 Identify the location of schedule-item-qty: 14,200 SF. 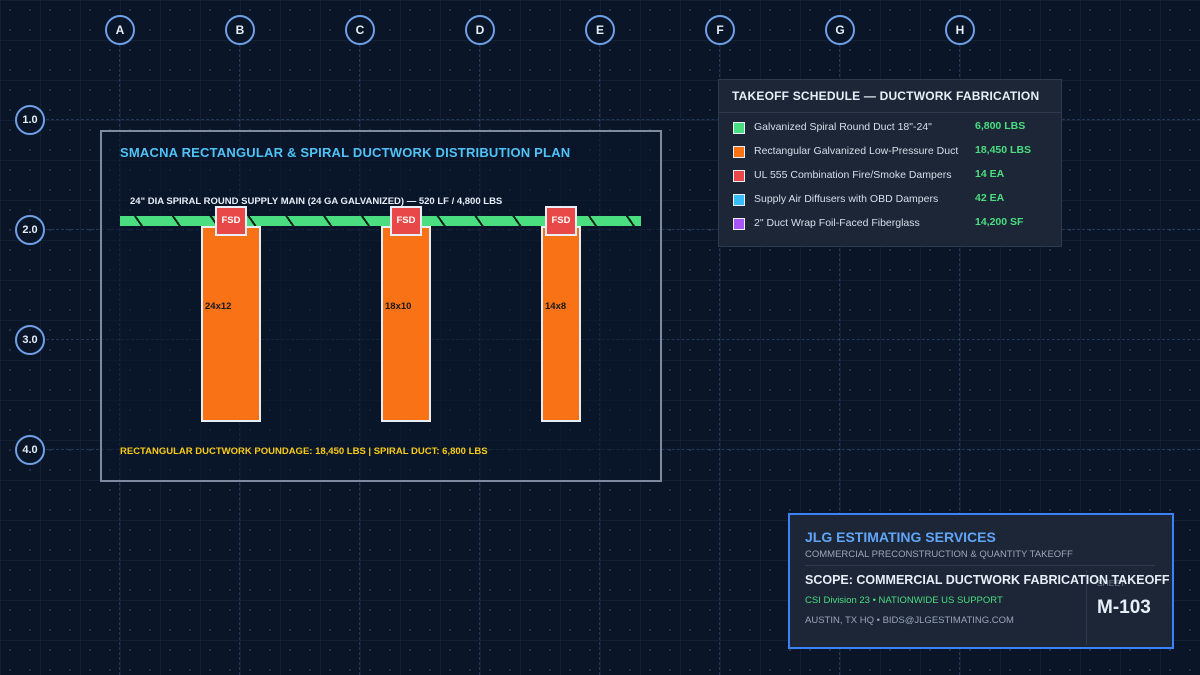
(999, 222).